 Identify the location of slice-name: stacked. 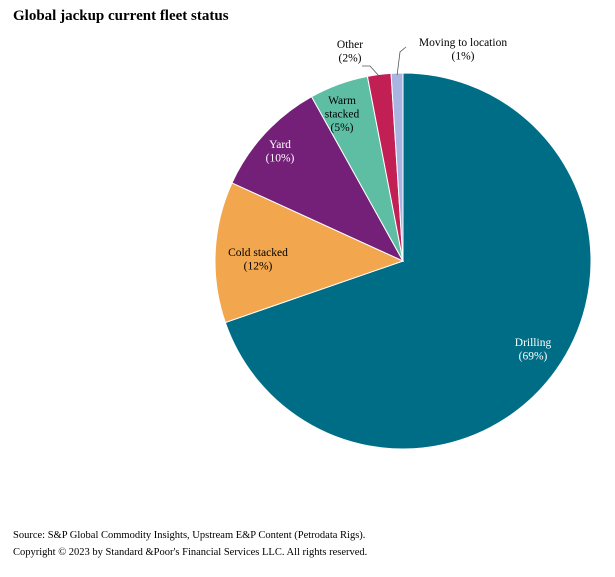
(342, 115).